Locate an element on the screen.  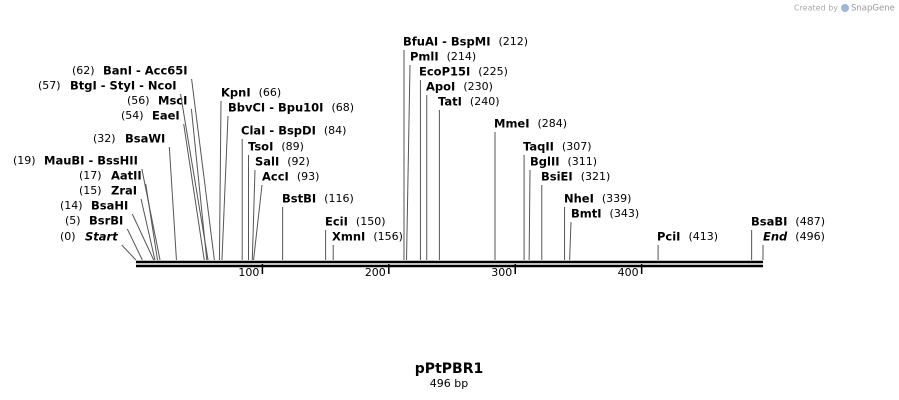
site-name: AccI is located at coordinates (275, 177).